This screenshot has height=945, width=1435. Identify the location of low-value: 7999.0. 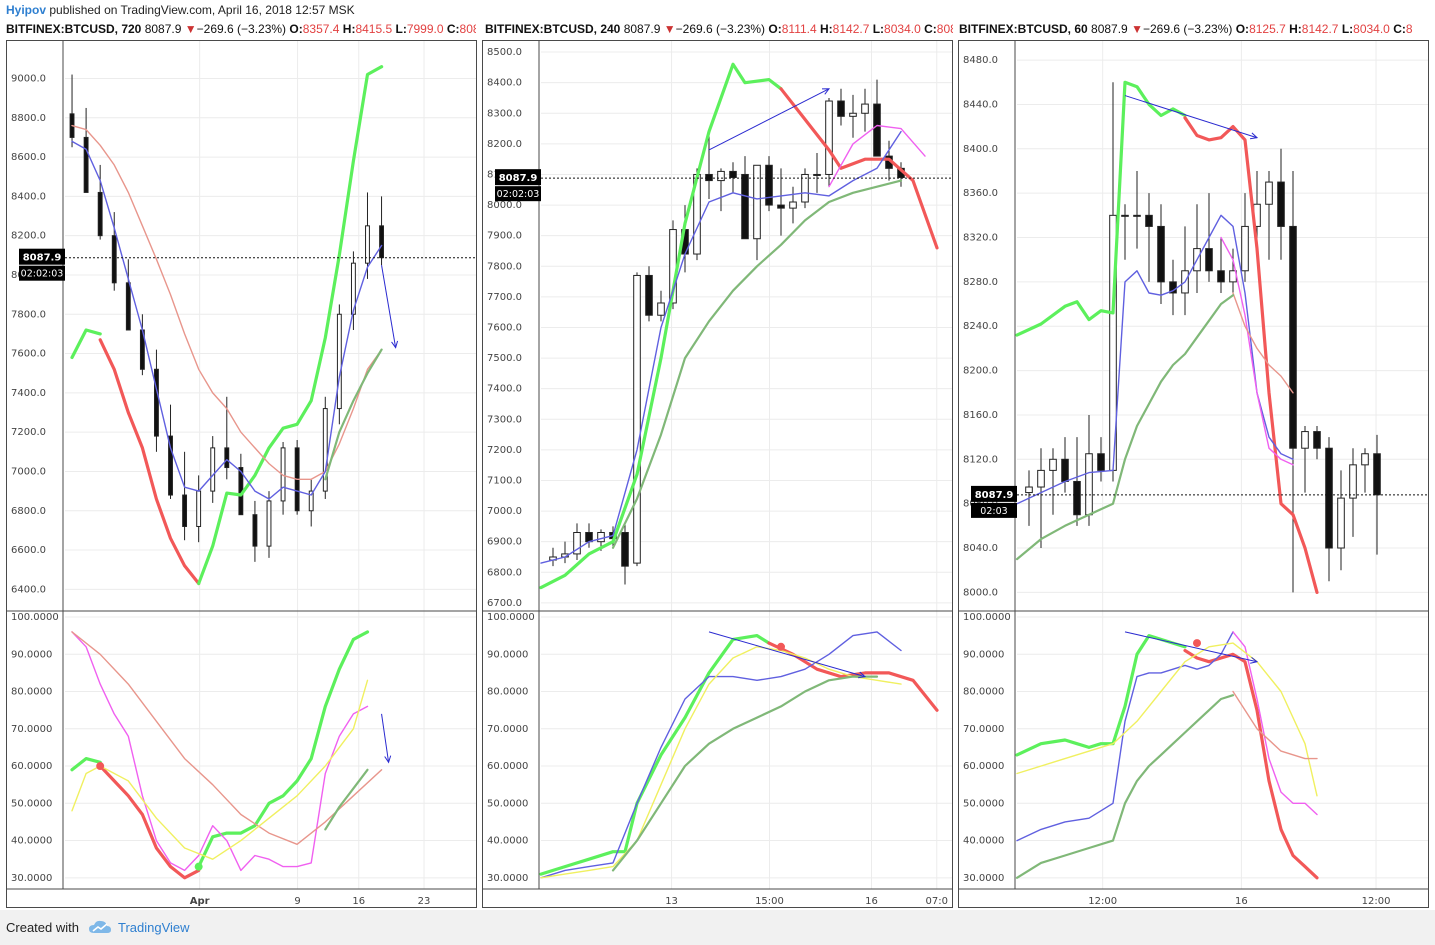
(425, 29).